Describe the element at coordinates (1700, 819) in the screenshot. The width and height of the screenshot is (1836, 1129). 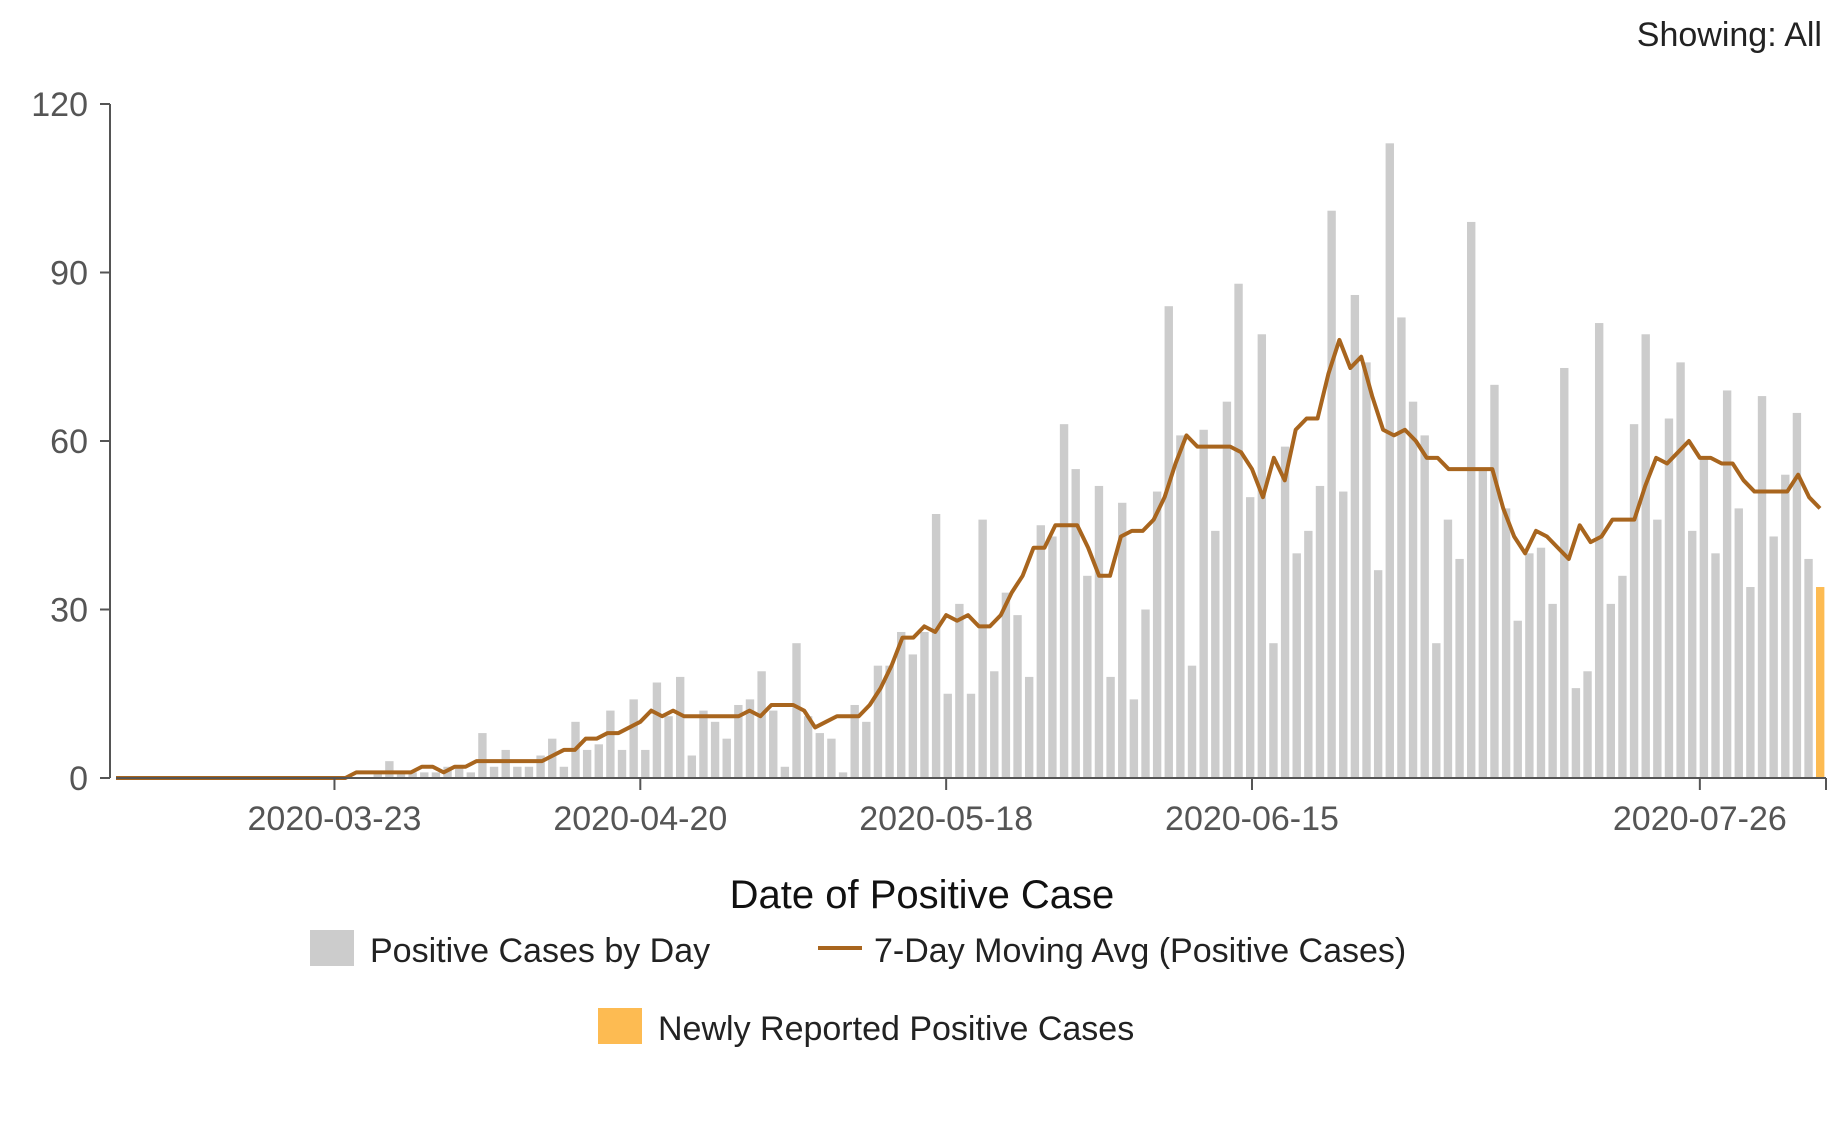
I see `x-tick-label-4: 2020-07-26` at that location.